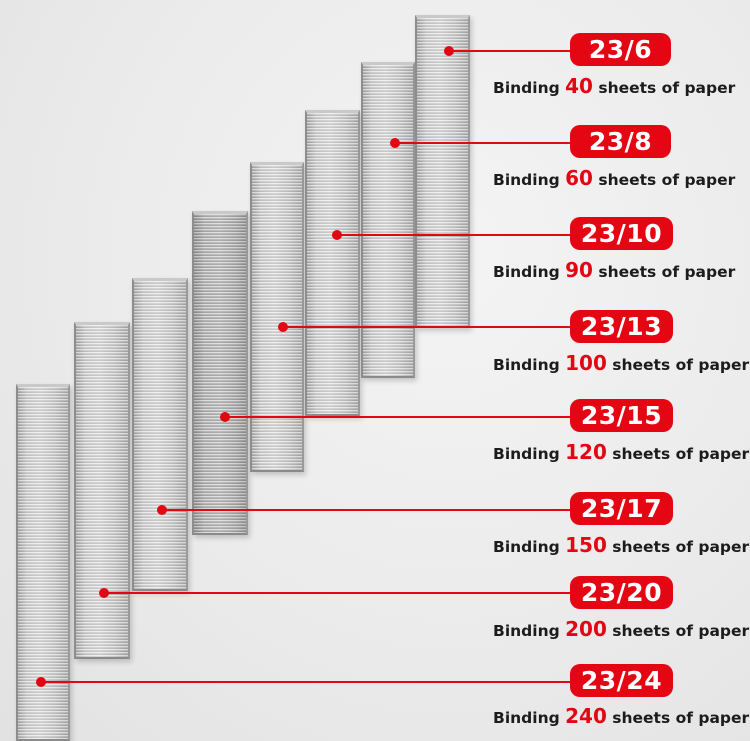  What do you see at coordinates (614, 178) in the screenshot?
I see `binding-capacity-23-8: Binding 60 sheets of paper` at bounding box center [614, 178].